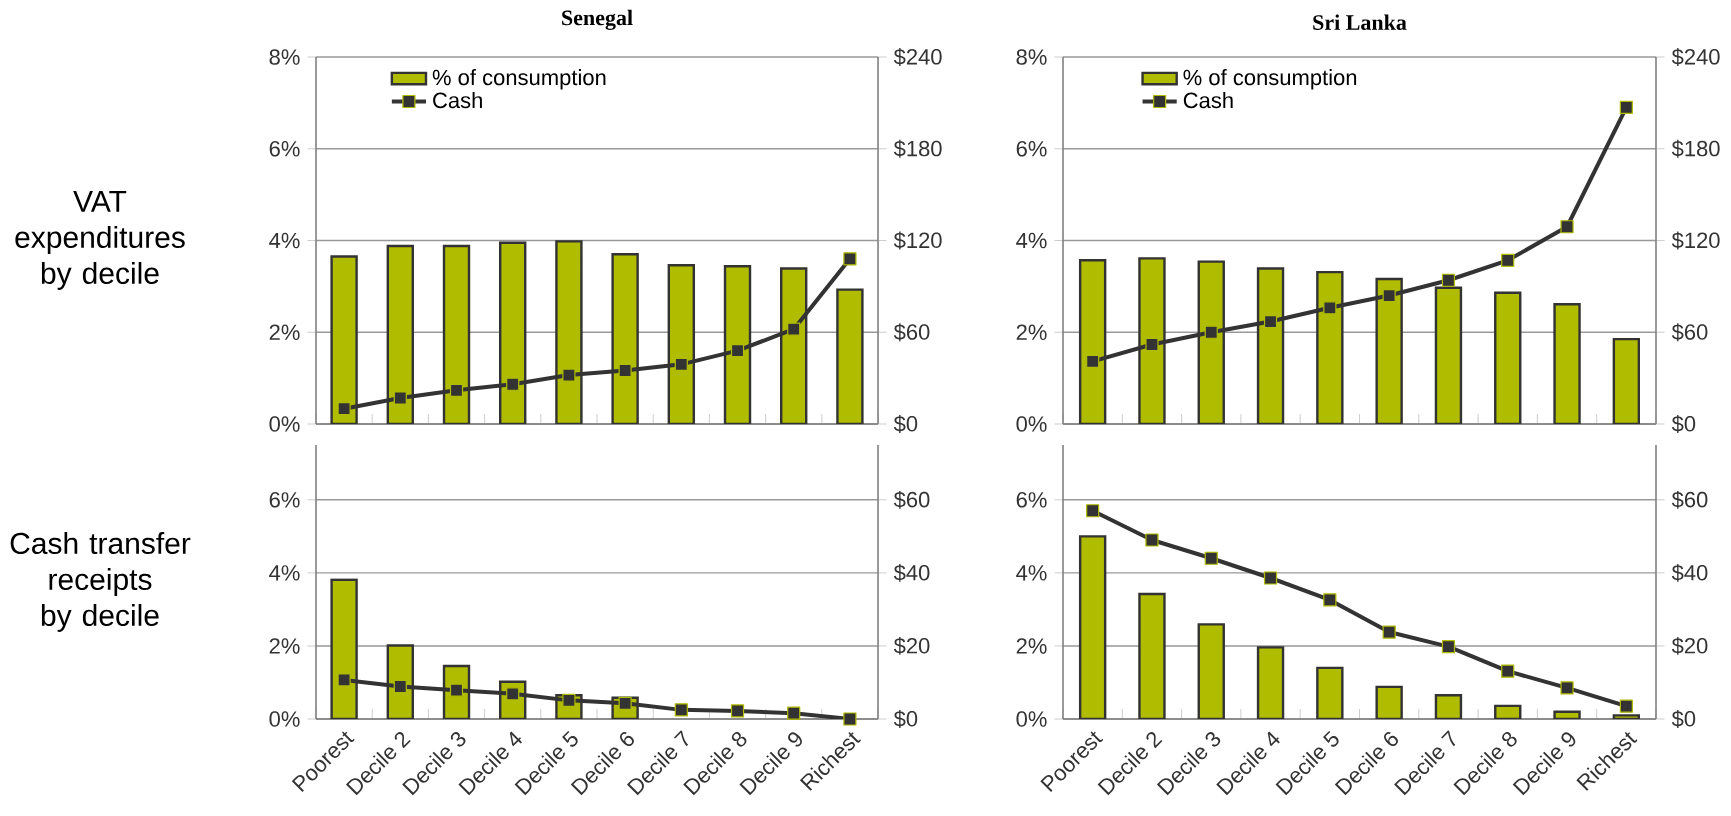 This screenshot has width=1731, height=816. What do you see at coordinates (597, 19) in the screenshot?
I see `chart-title: Senegal` at bounding box center [597, 19].